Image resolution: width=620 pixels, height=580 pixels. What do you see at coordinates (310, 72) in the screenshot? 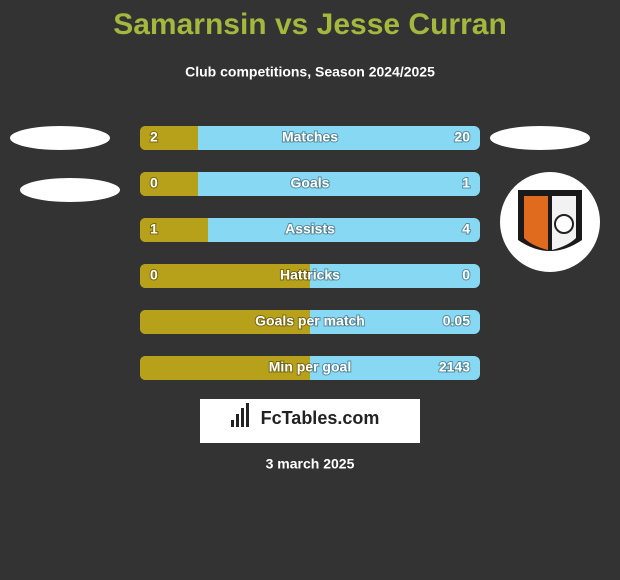
I see `subtitle: Club competitions, Season 2024/2025` at bounding box center [310, 72].